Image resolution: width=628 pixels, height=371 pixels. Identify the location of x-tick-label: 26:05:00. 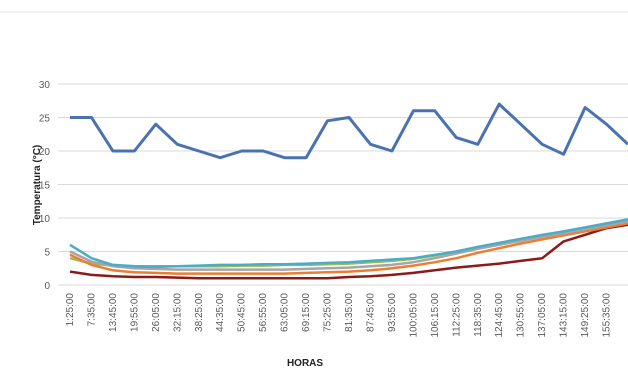
(156, 312).